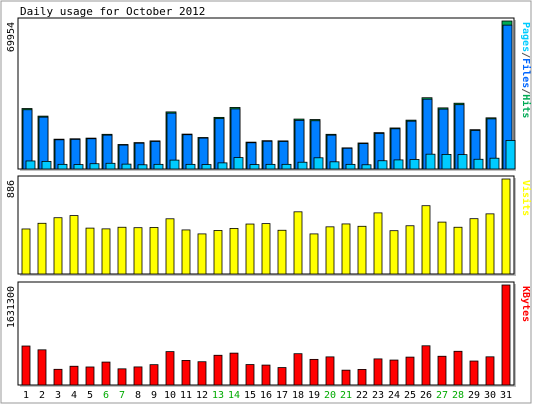 Image resolution: width=533 pixels, height=405 pixels. What do you see at coordinates (202, 395) in the screenshot?
I see `x-tick-label: 12` at bounding box center [202, 395].